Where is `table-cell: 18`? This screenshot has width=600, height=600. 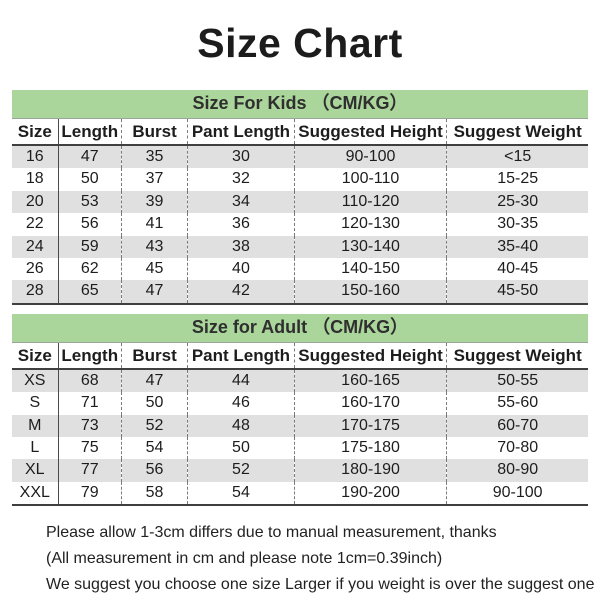
table-cell: 18 is located at coordinates (35, 179).